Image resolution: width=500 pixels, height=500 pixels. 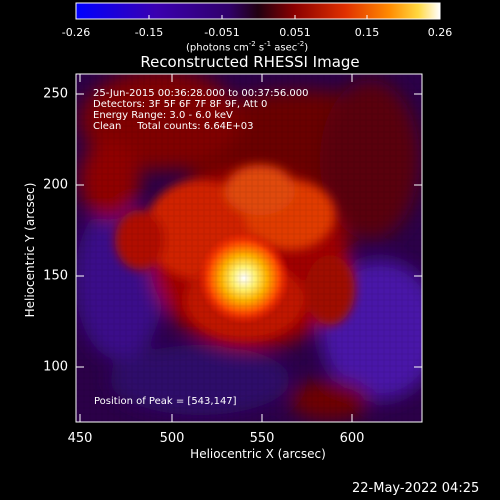 I want to click on colorbar-gradient, so click(x=258, y=11).